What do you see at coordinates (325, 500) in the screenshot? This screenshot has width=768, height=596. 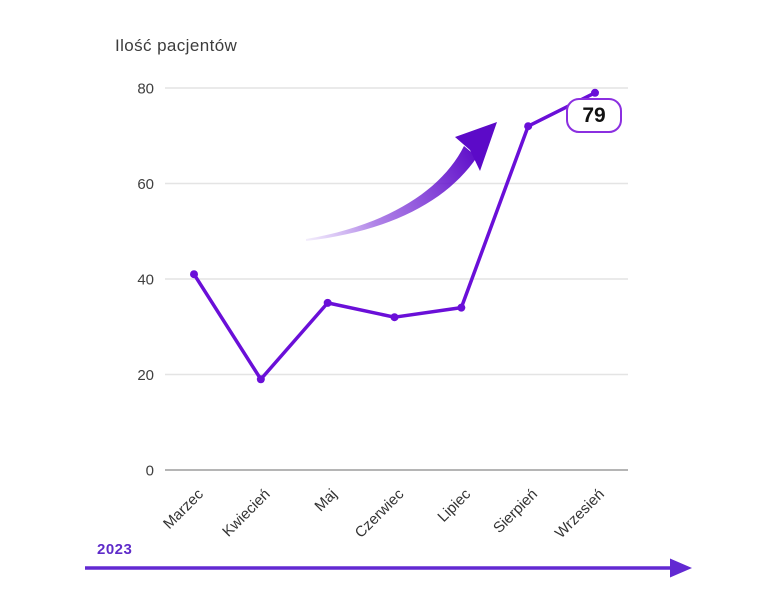 I see `x-tick-label: Maj` at bounding box center [325, 500].